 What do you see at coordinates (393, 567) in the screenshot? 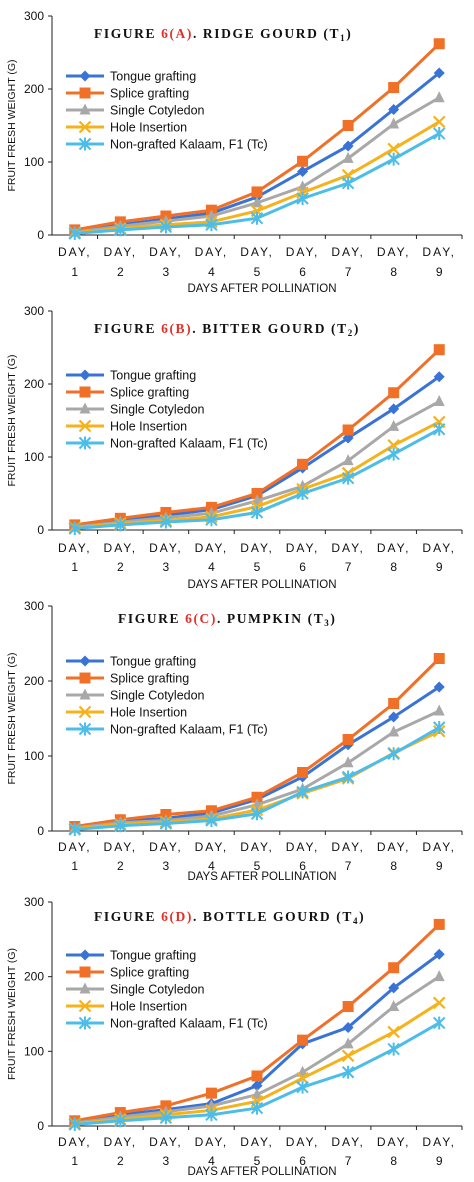
I see `x-tick-label-number: 8` at bounding box center [393, 567].